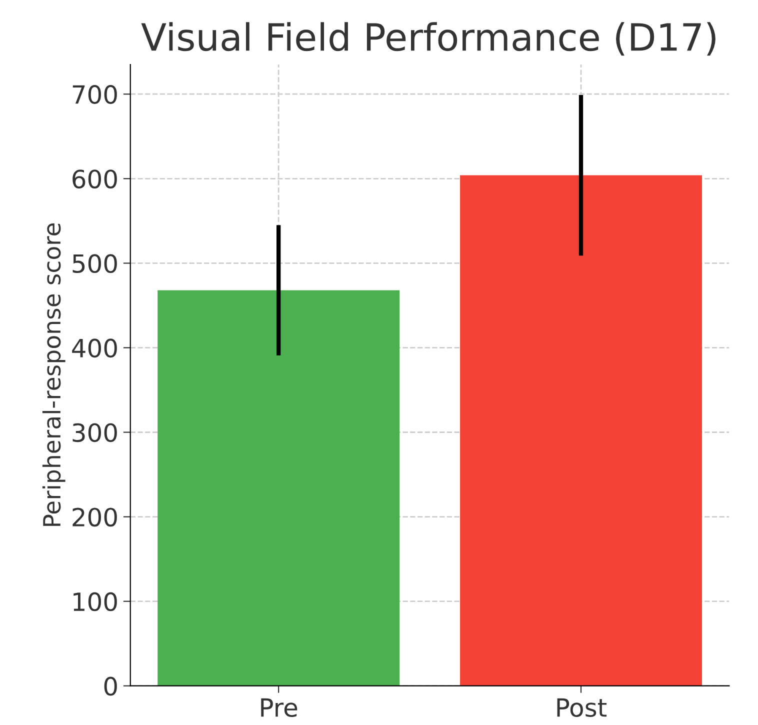 The height and width of the screenshot is (725, 758). What do you see at coordinates (94, 348) in the screenshot?
I see `y-tick-label: 400` at bounding box center [94, 348].